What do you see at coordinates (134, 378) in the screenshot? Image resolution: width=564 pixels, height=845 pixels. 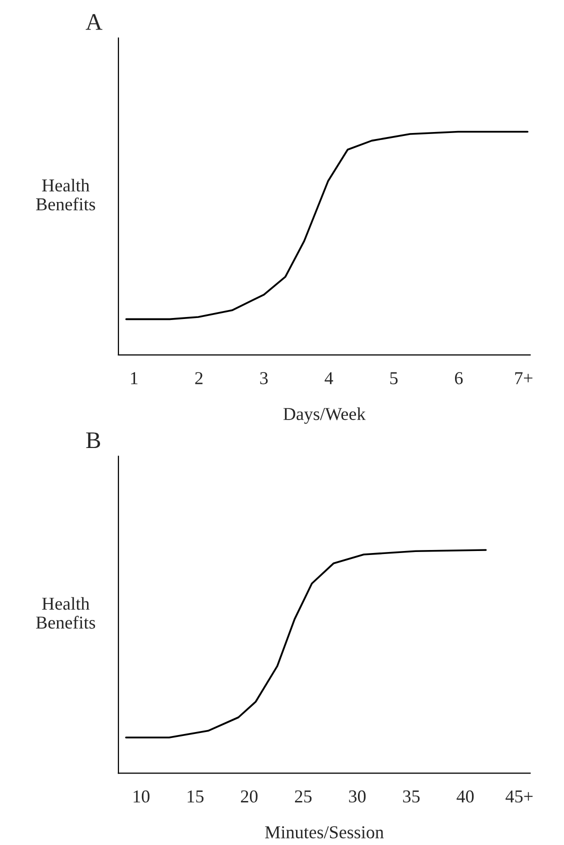 I see `x-tick-label: 1` at bounding box center [134, 378].